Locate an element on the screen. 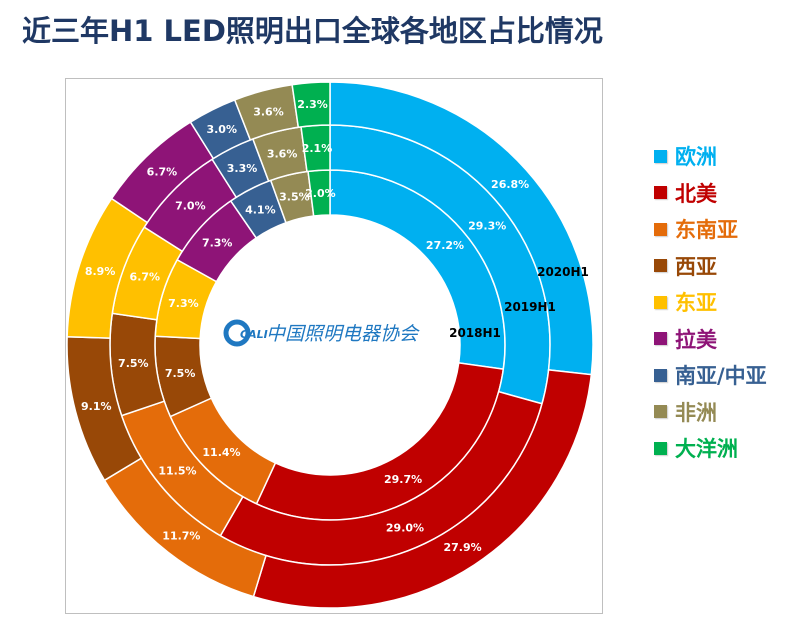 This screenshot has width=800, height=618. legend-item: 大洋洲 is located at coordinates (710, 448).